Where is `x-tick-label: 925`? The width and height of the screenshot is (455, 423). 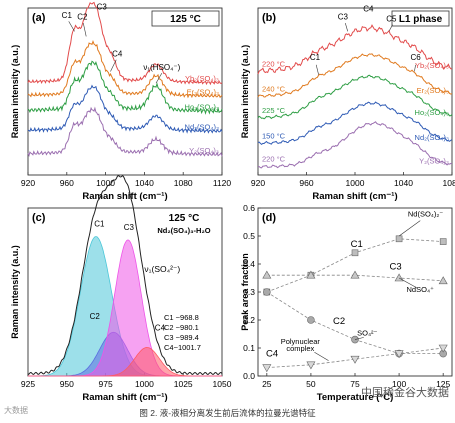 x-tick-label: 925 is located at coordinates (28, 384).